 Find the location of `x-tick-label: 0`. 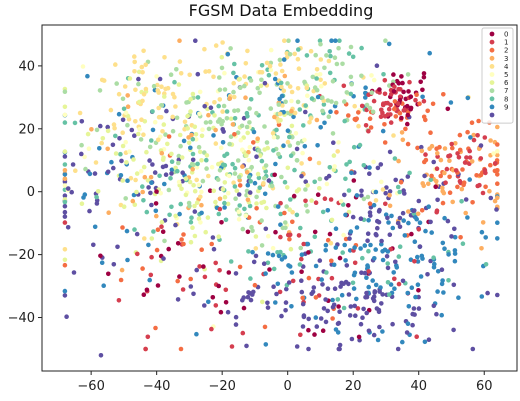

x-tick-label: 0 is located at coordinates (288, 386).